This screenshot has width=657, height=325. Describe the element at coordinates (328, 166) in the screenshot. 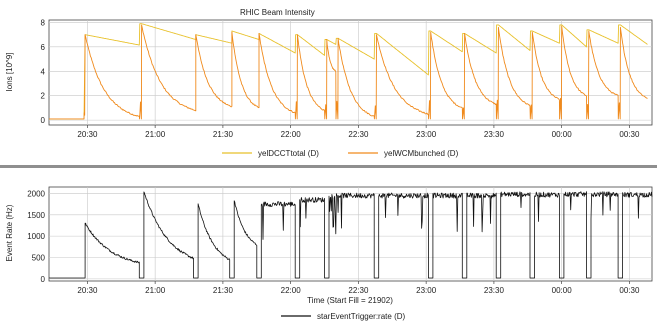

I see `panel-separator` at that location.